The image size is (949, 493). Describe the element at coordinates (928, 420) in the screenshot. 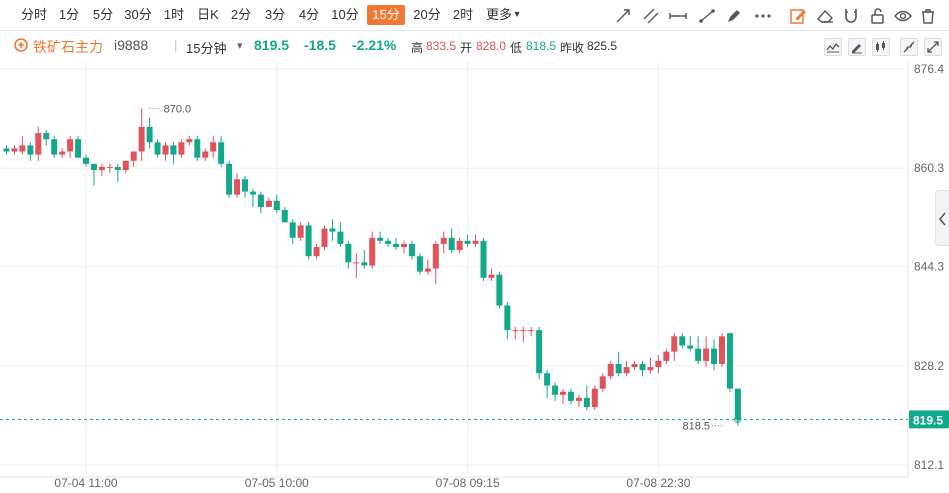

I see `last-price-tag-label: 819.5` at that location.